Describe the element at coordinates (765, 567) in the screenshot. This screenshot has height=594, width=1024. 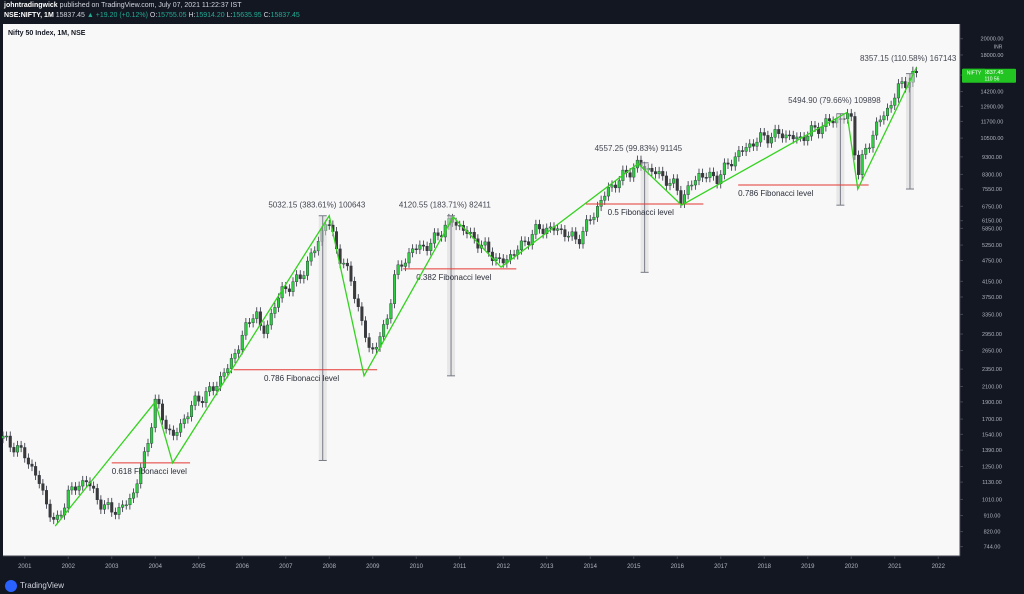
I see `x-tick-label: 2018` at that location.